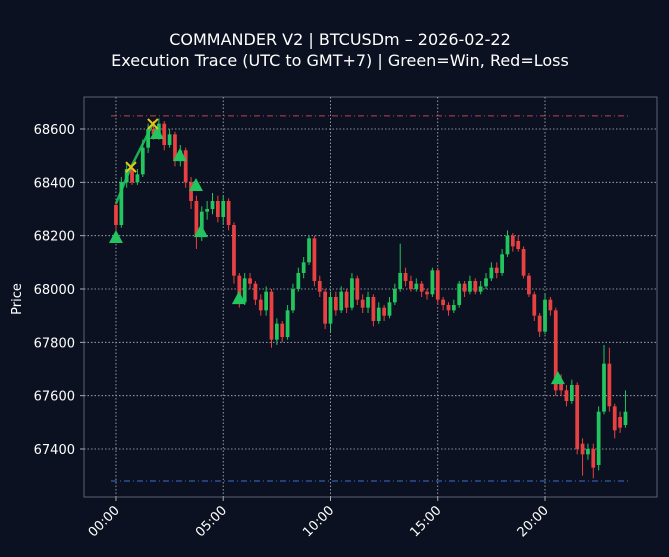 Image resolution: width=669 pixels, height=557 pixels. I want to click on y-tick-label: 67600, so click(54, 397).